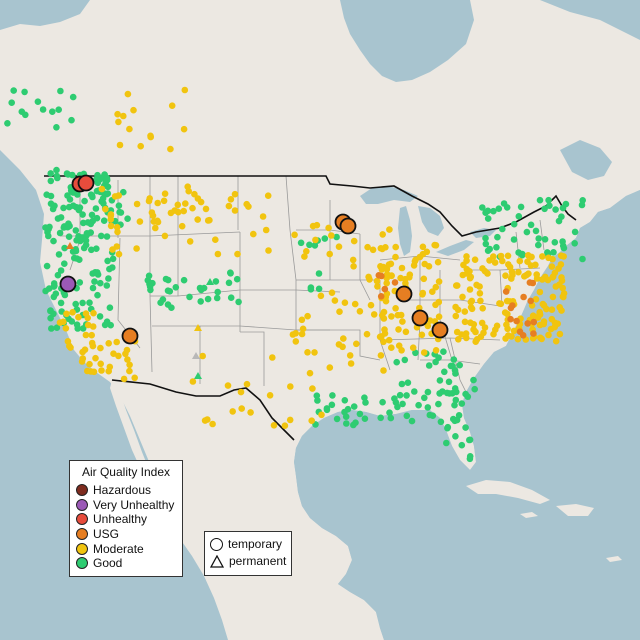 The width and height of the screenshot is (640, 640). What do you see at coordinates (405, 231) in the screenshot?
I see `lake-michigan` at bounding box center [405, 231].